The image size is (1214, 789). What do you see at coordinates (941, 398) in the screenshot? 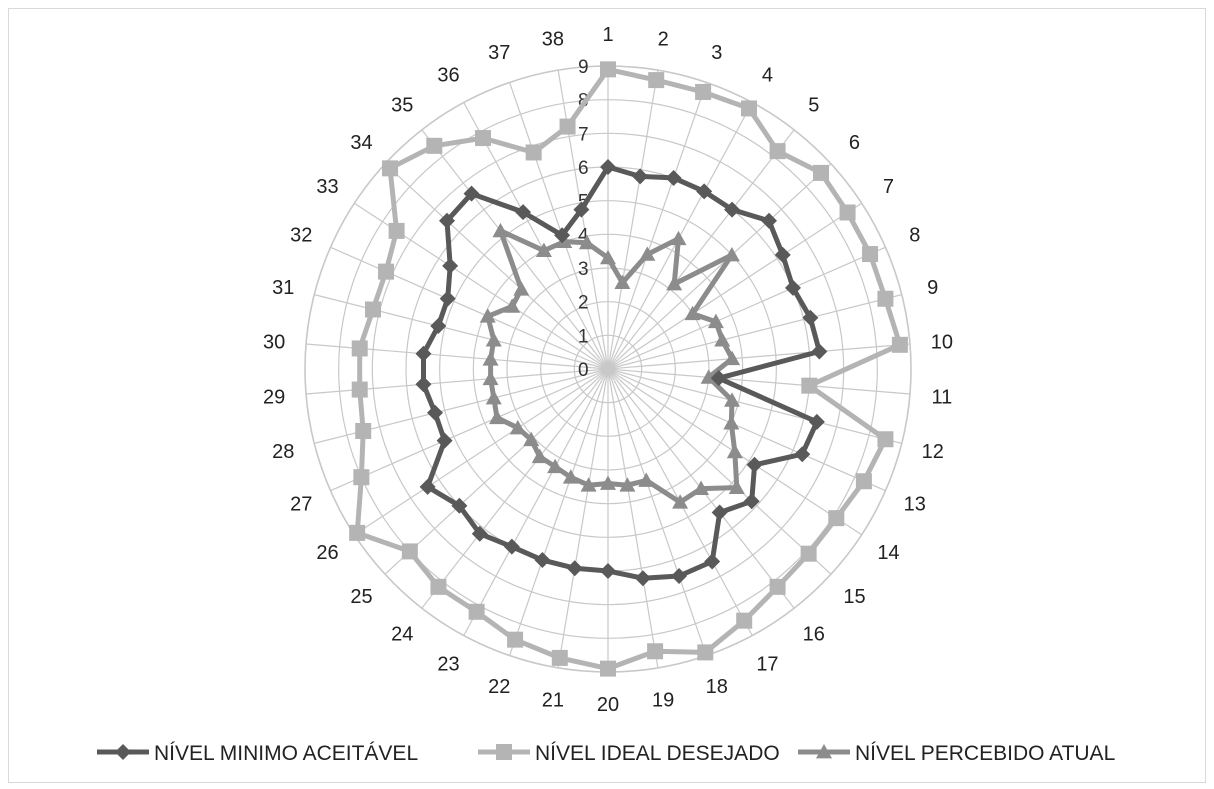
I see `category-label-11: 11` at bounding box center [941, 398].